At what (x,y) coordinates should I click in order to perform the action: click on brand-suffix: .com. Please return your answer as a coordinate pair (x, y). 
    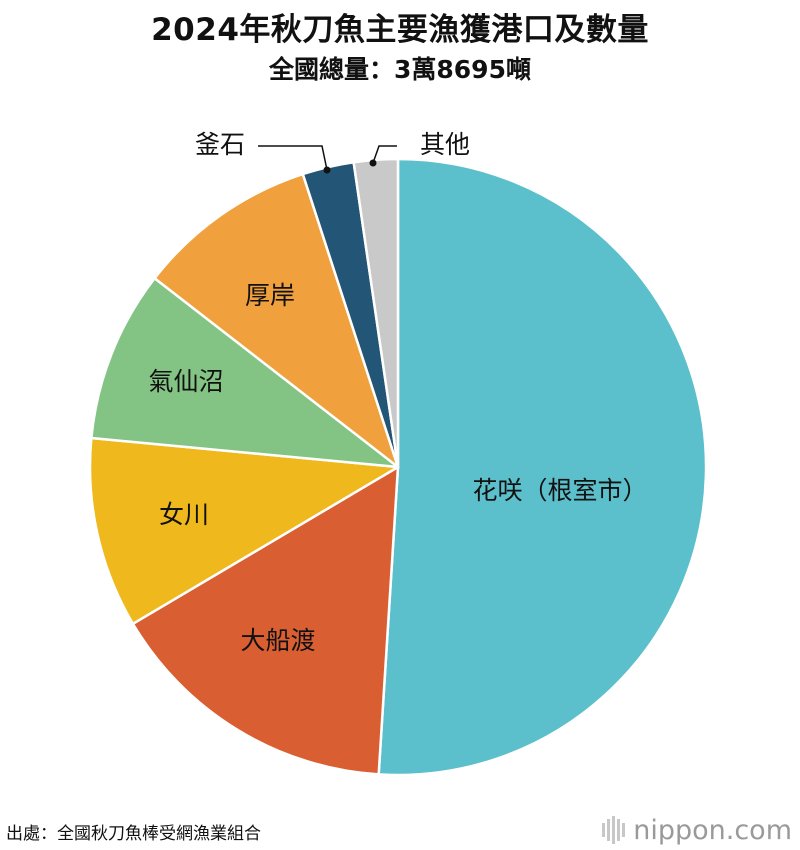
    Looking at the image, I should click on (758, 830).